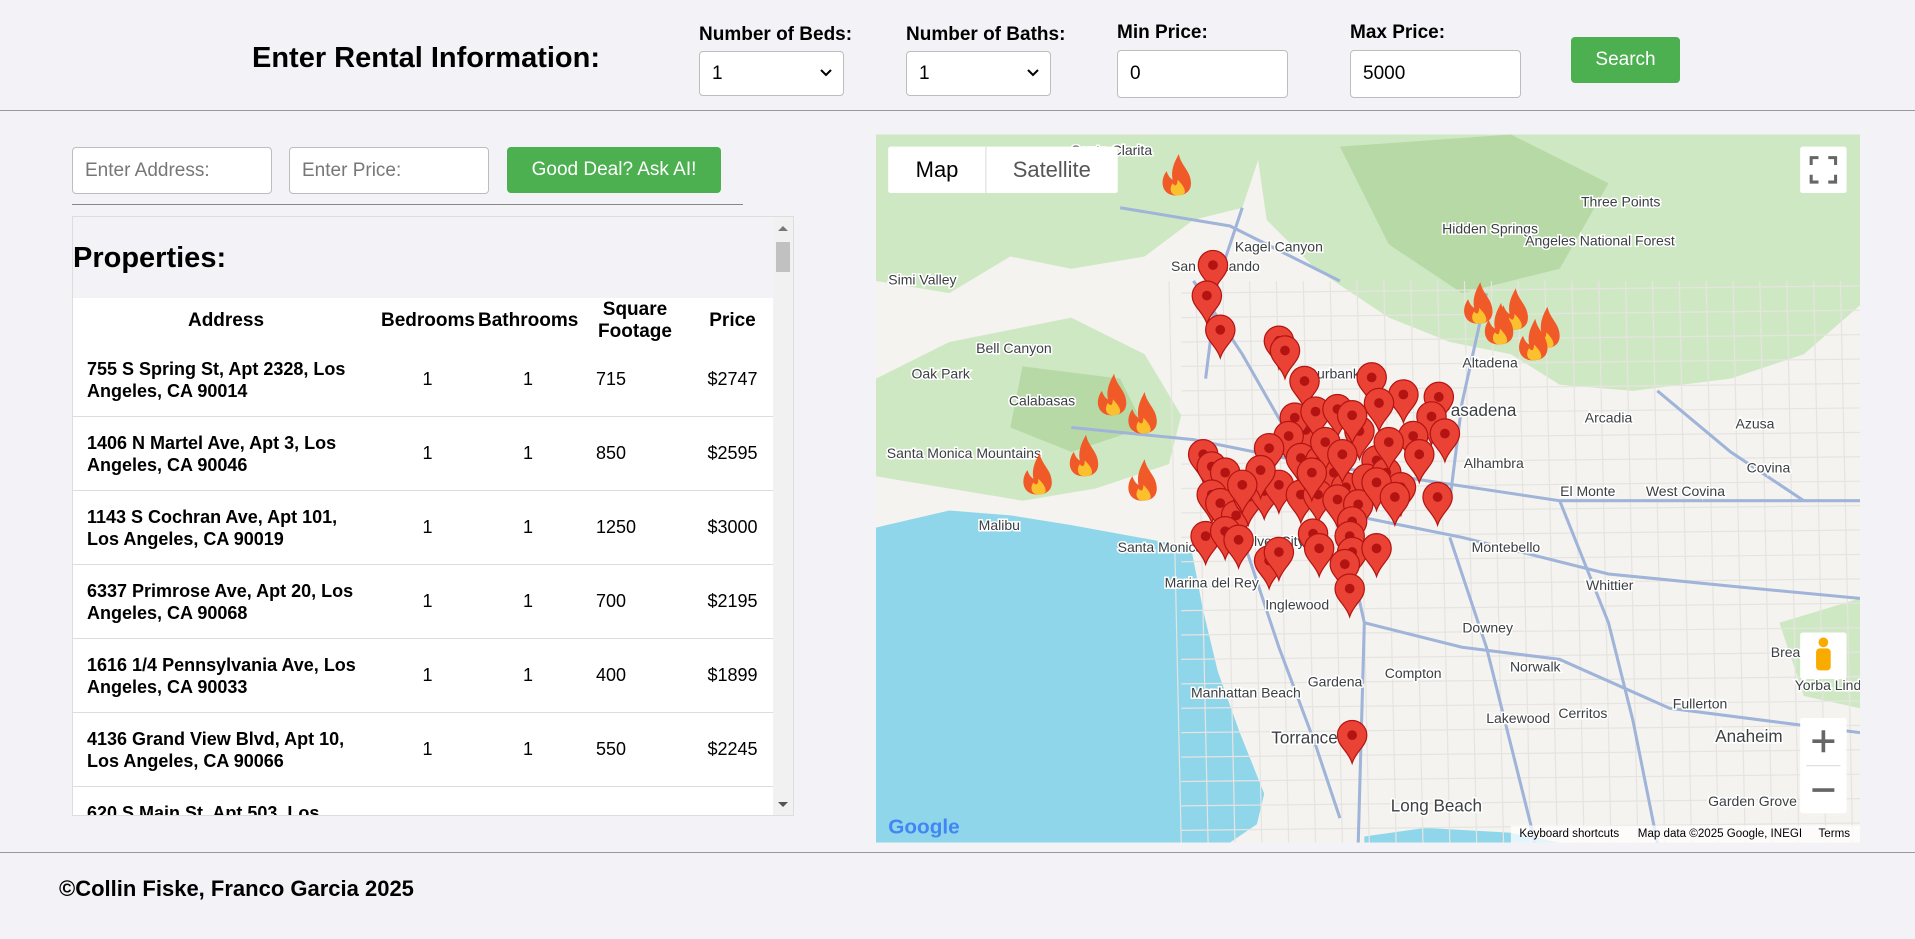  Describe the element at coordinates (1720, 834) in the screenshot. I see `attribution: Map data ©2025 Google, INEGI` at that location.